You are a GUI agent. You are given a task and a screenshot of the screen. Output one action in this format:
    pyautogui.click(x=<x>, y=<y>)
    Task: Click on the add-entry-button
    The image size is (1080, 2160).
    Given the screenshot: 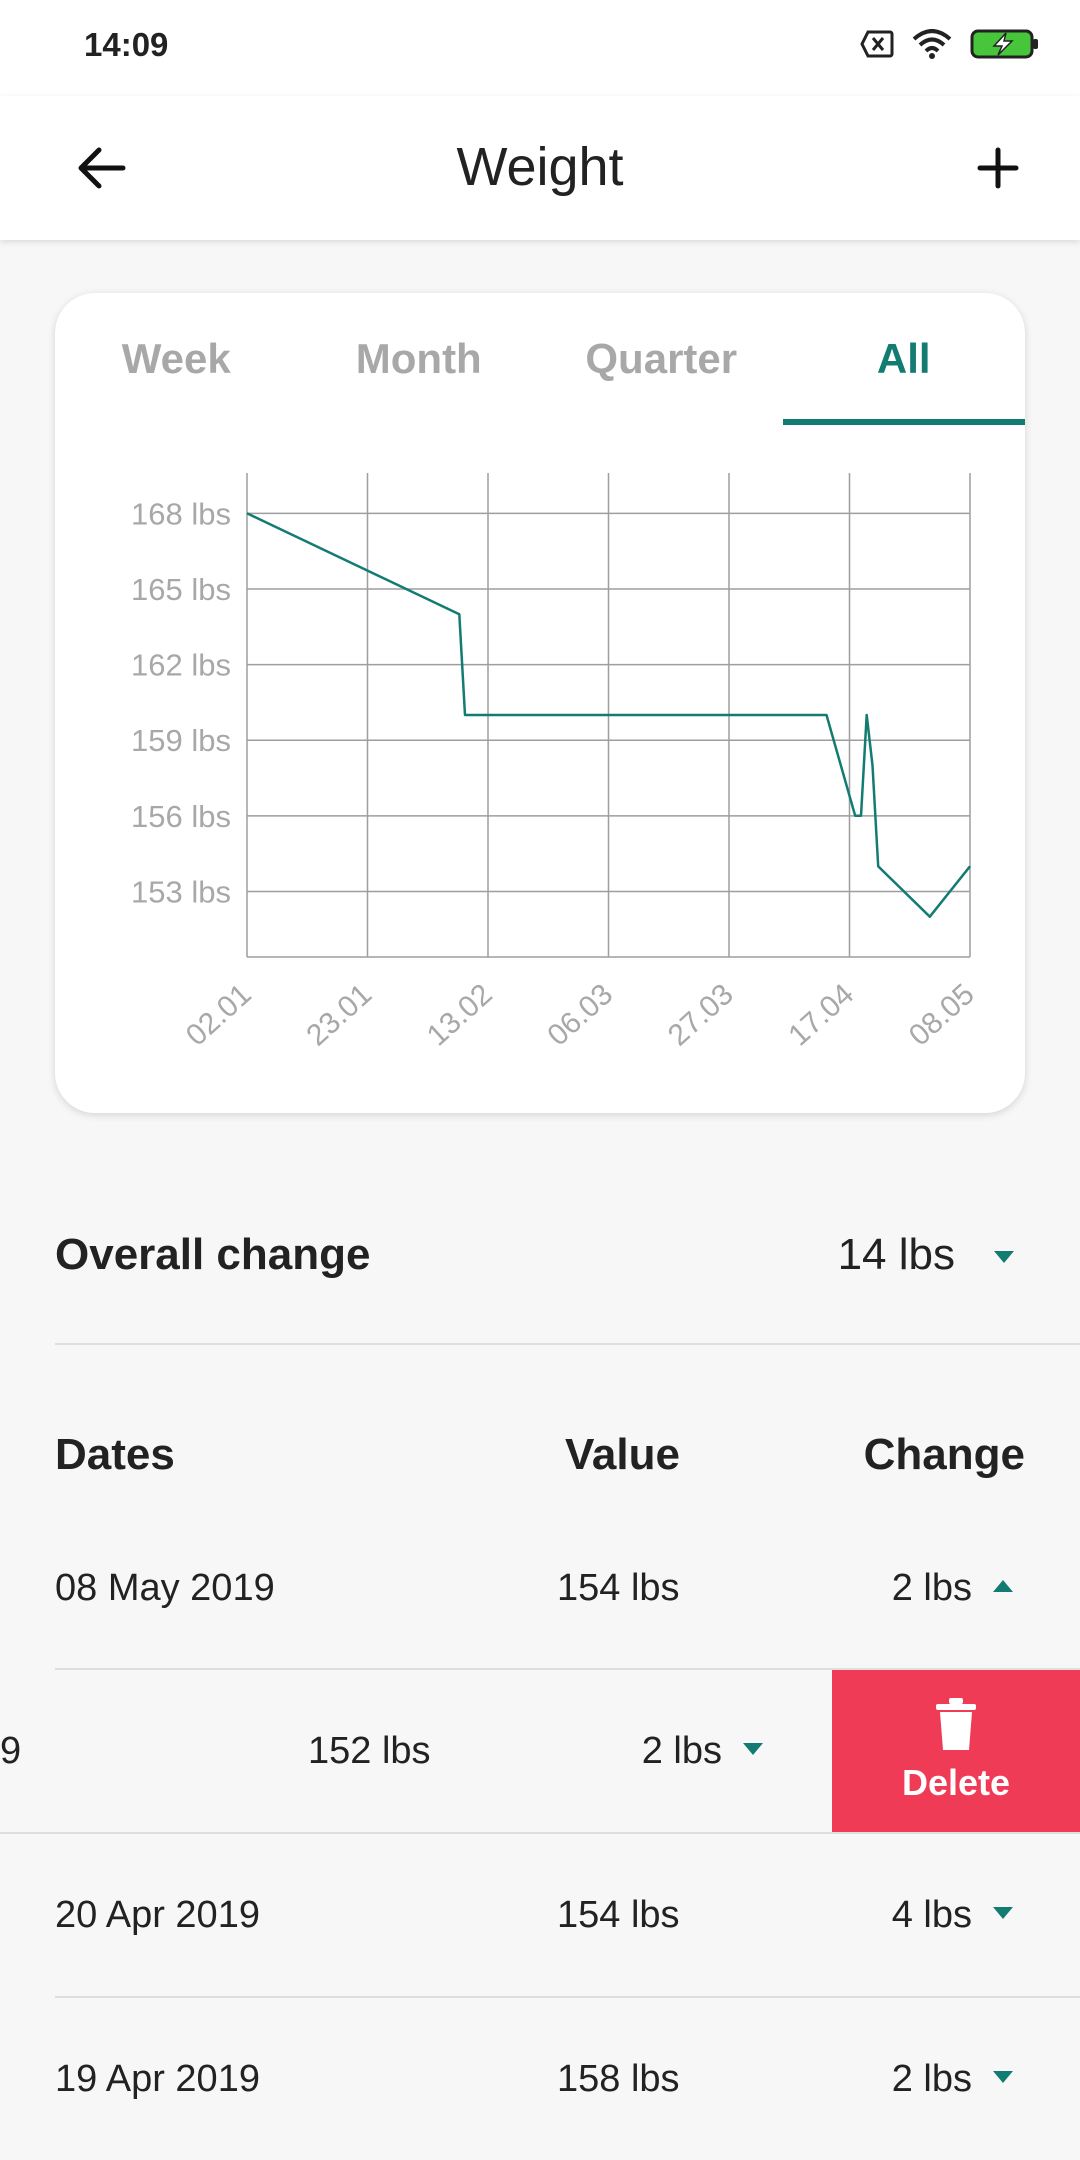 What is the action you would take?
    pyautogui.click(x=998, y=168)
    